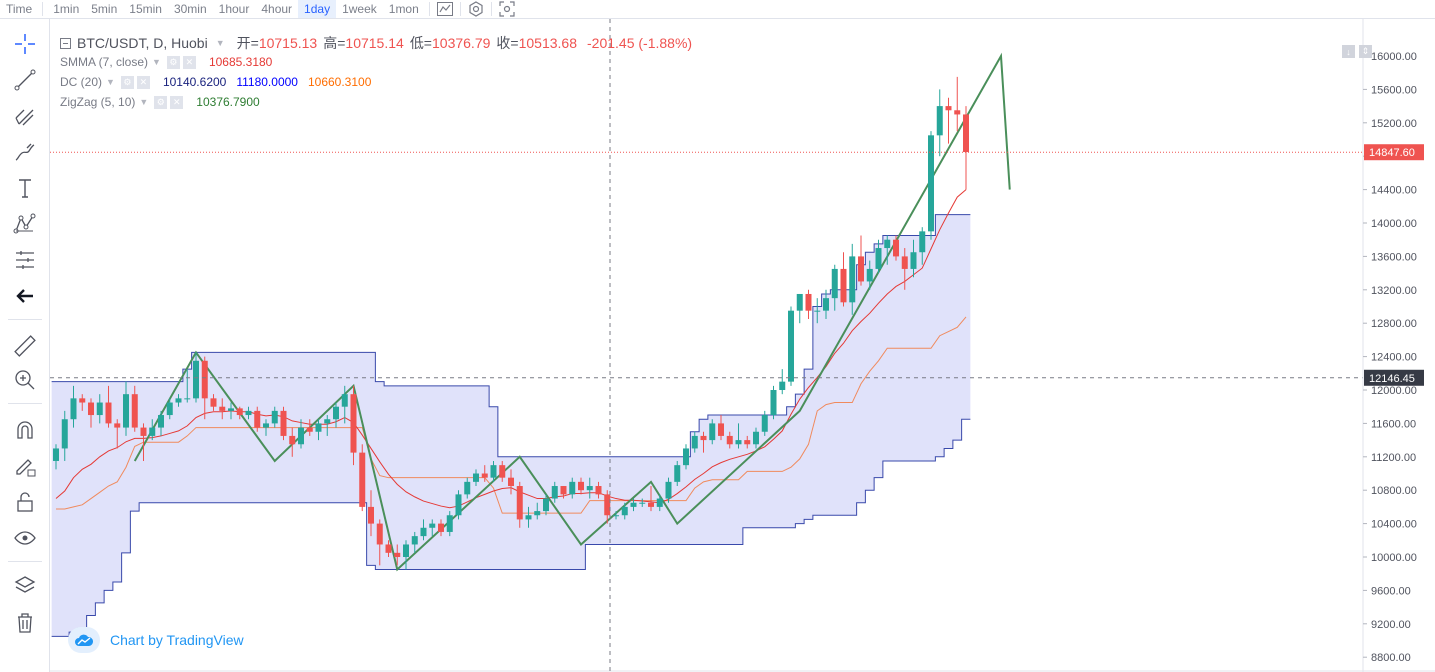  I want to click on text-icon, so click(25, 188).